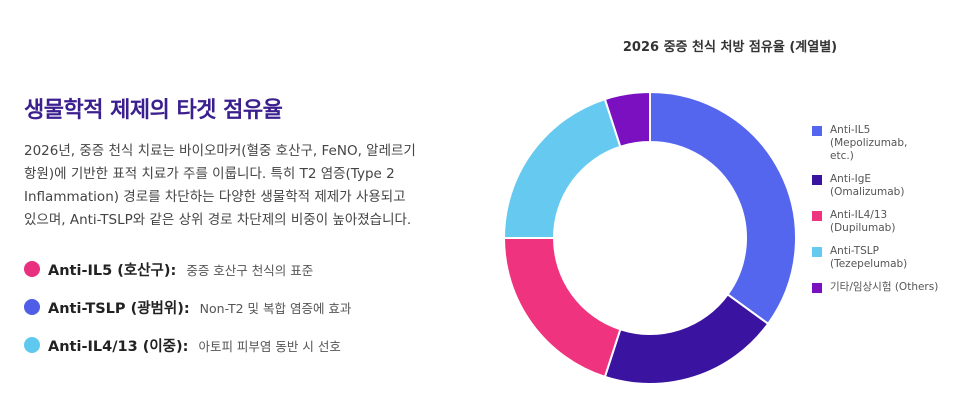  Describe the element at coordinates (863, 221) in the screenshot. I see `legend-label: Anti-IL4/13 (Dupilumab)` at that location.